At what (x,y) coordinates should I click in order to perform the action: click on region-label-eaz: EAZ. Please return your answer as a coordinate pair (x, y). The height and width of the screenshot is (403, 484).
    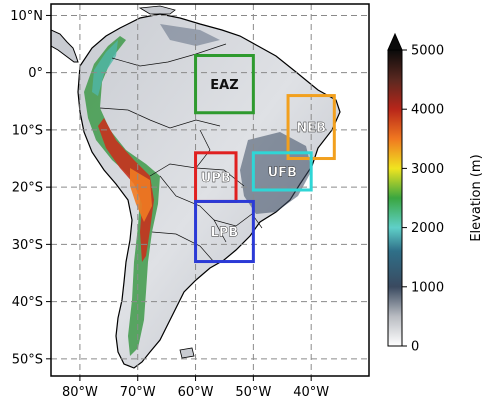
    Looking at the image, I should click on (224, 85).